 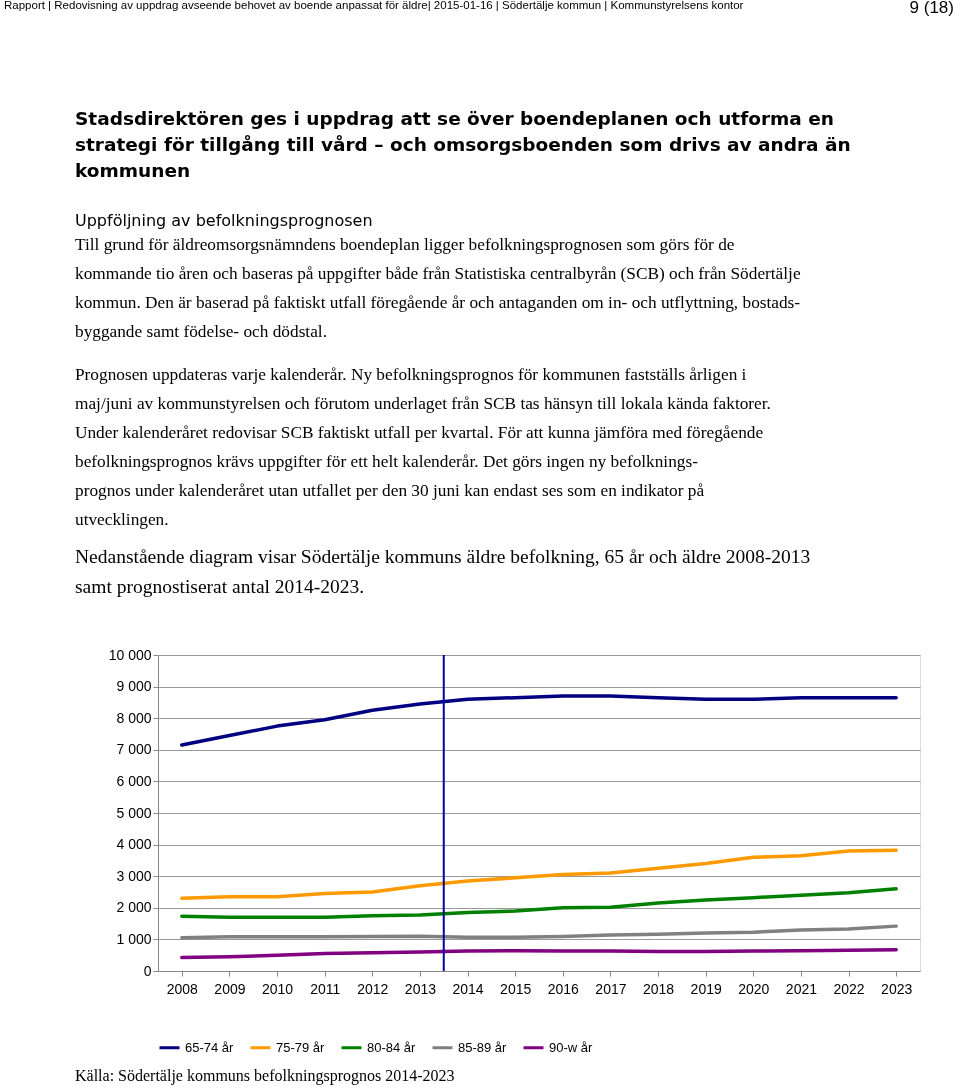 What do you see at coordinates (374, 5) in the screenshot?
I see `text: Rapport | Redovisning av uppdrag avseende behovet av boende anpassat för äldre| 2015-01-16 | Södertälje kommun | Kommunstyrelsens kontor` at bounding box center [374, 5].